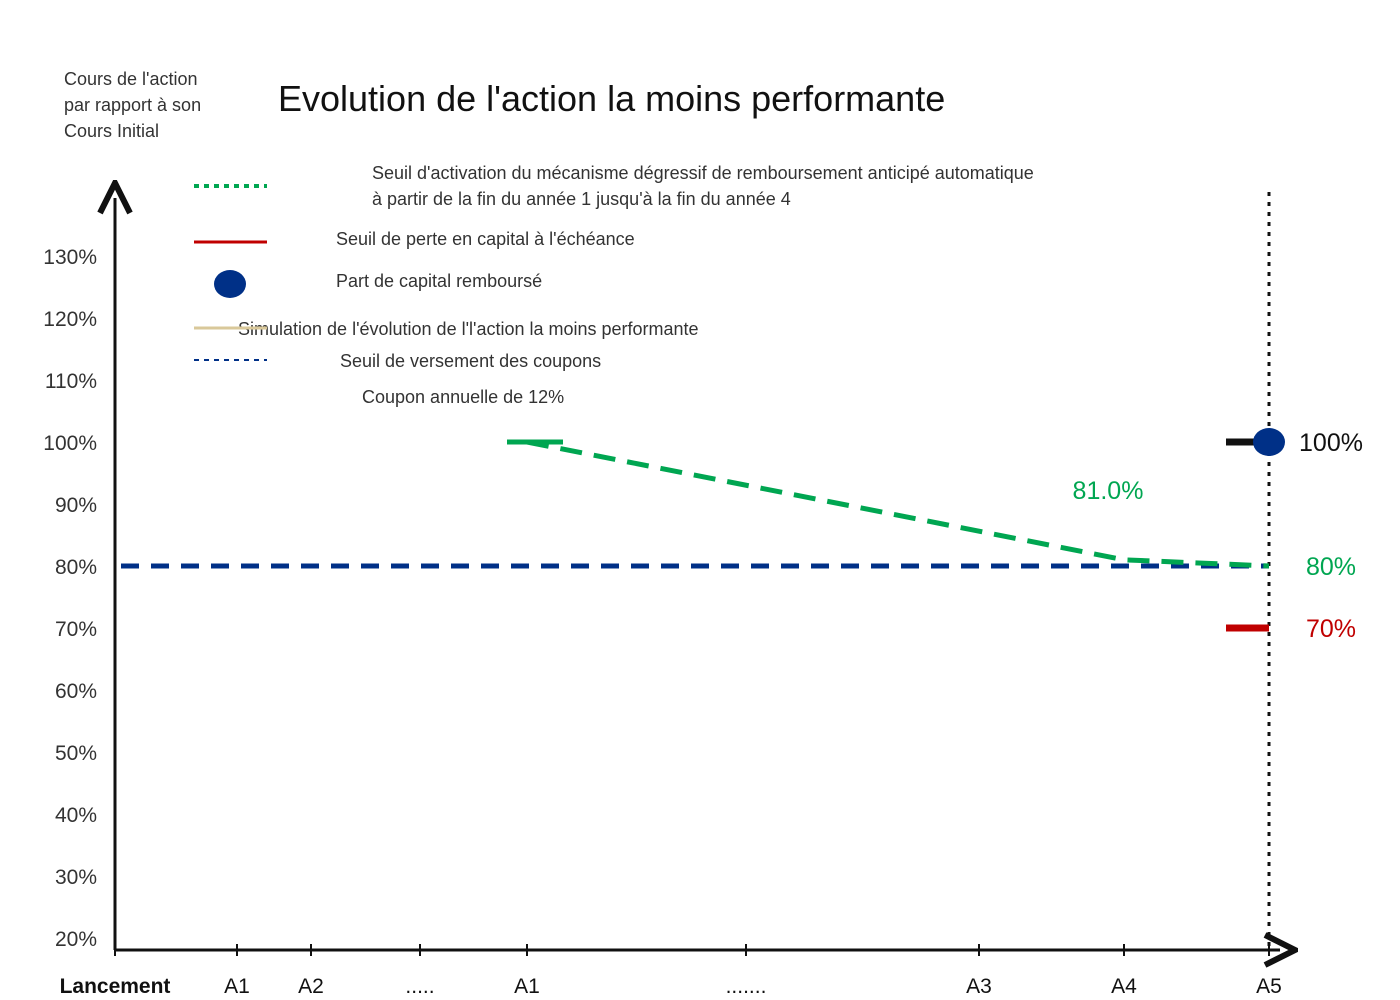  Describe the element at coordinates (1269, 986) in the screenshot. I see `x-tick-label: A5` at that location.